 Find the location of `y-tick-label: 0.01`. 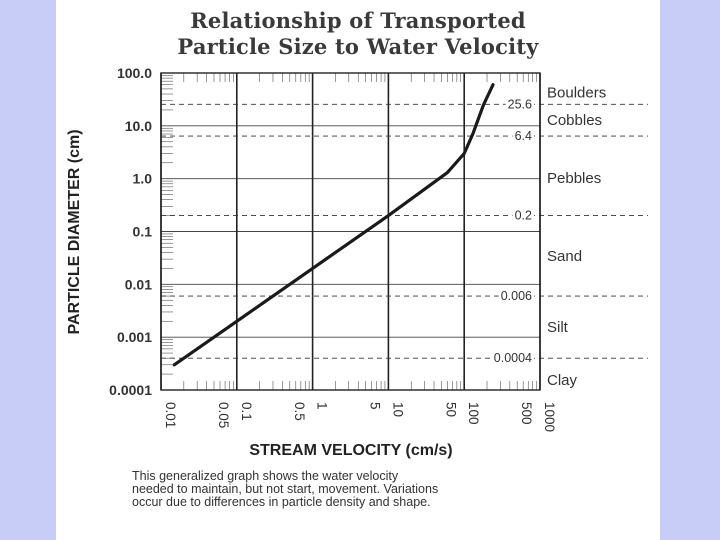

y-tick-label: 0.01 is located at coordinates (138, 284).